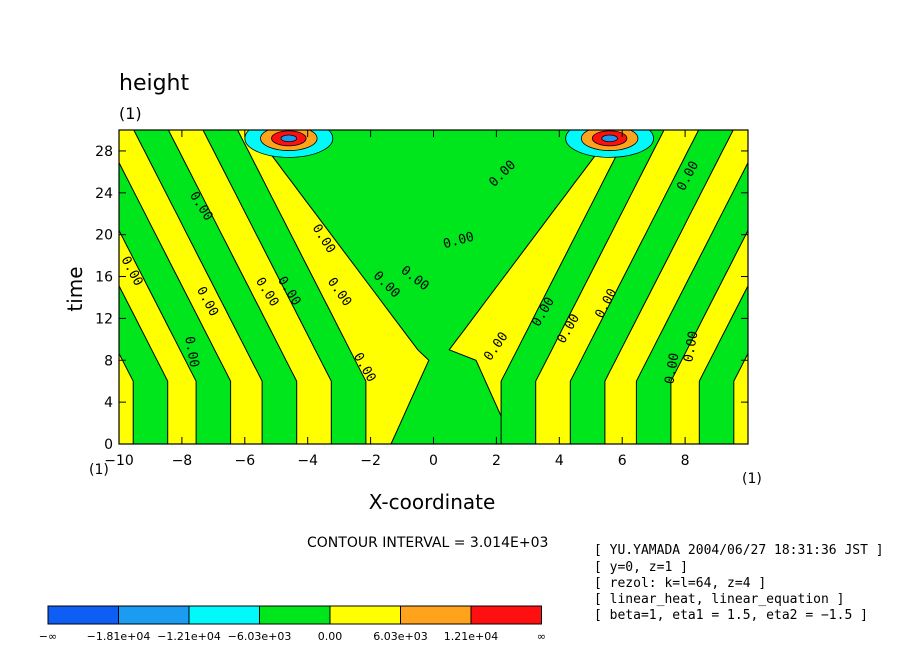 The height and width of the screenshot is (654, 904). Describe the element at coordinates (307, 461) in the screenshot. I see `x-tick-label: −4` at that location.